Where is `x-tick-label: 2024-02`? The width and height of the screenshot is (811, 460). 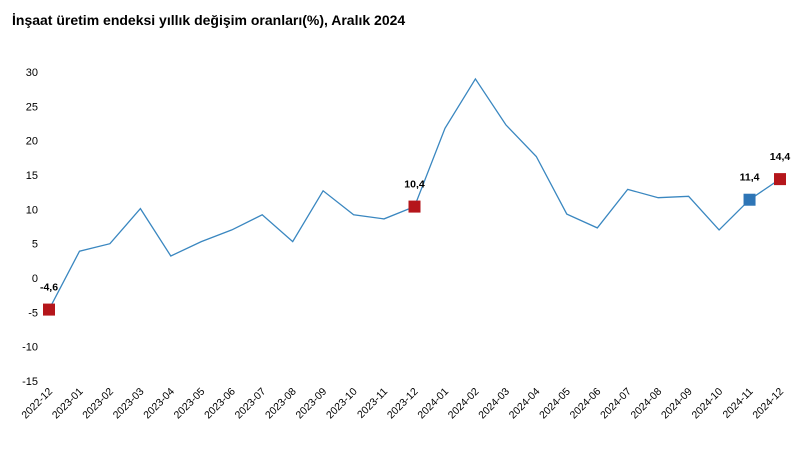
x-tick-label: 2024-02 is located at coordinates (464, 404).